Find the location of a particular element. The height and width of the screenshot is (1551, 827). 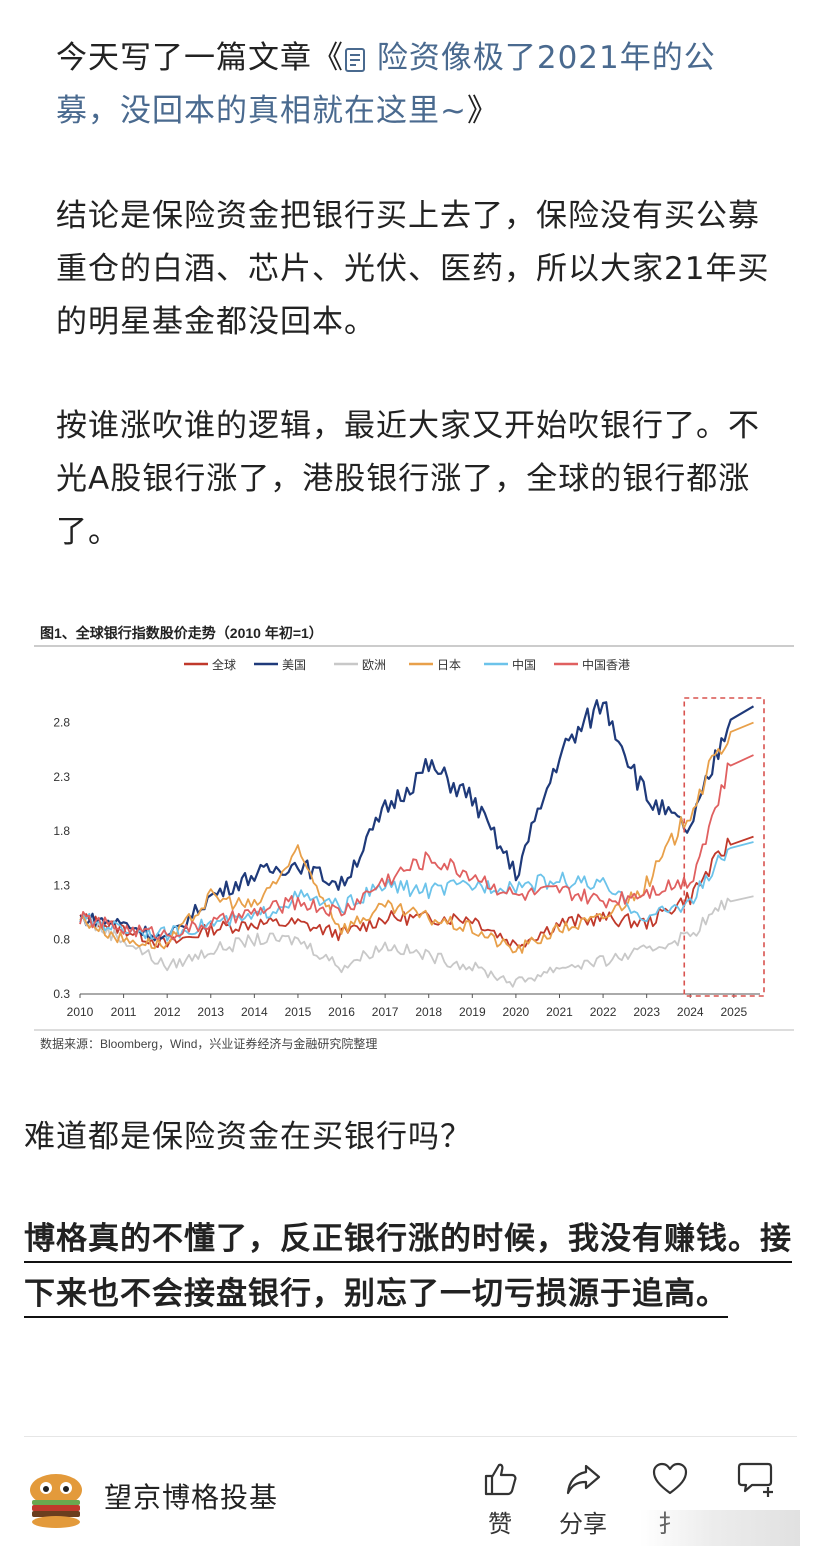

y-tick-label-2: 1.3 is located at coordinates (61, 885).